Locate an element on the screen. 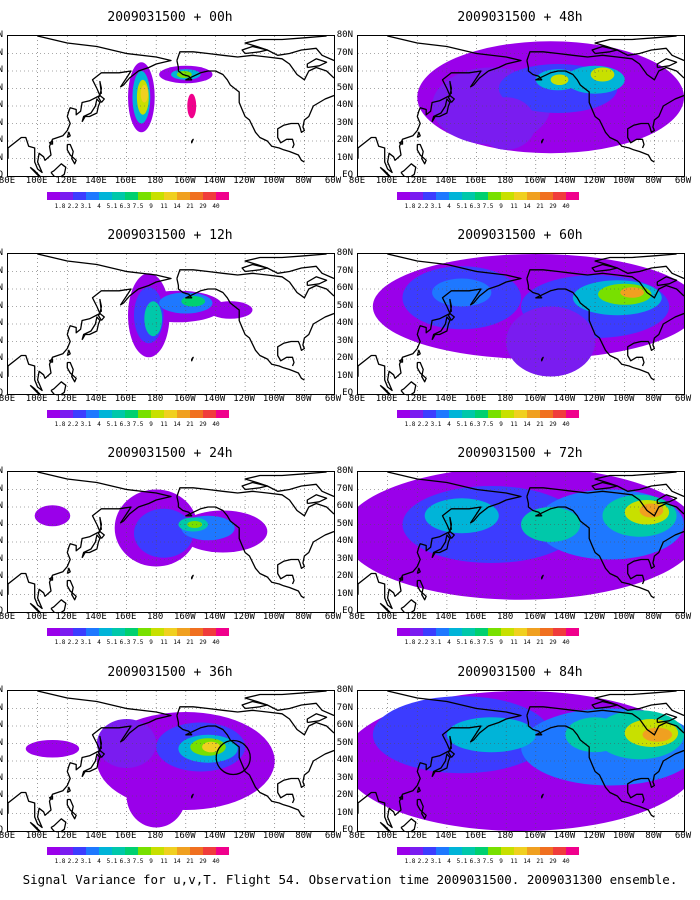 This screenshot has width=700, height=900. map-frame is located at coordinates (521, 324).